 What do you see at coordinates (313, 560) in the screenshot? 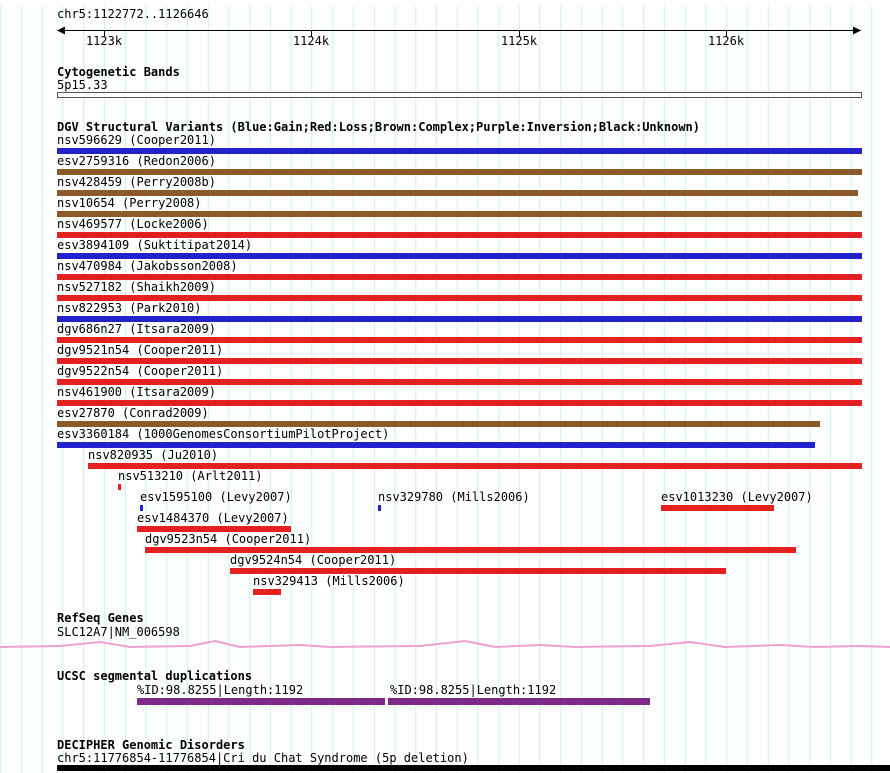
I see `variant-label: dgv9524n54 (Cooper2011)` at bounding box center [313, 560].